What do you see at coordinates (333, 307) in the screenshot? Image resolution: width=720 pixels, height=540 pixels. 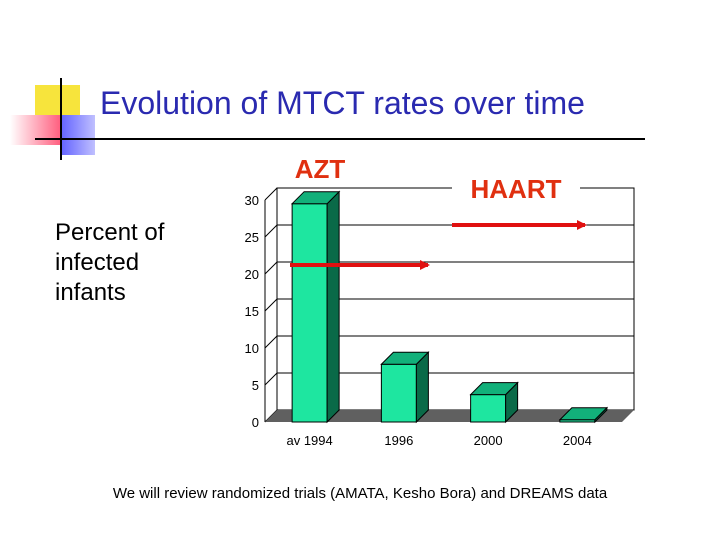 I see `bar-side` at bounding box center [333, 307].